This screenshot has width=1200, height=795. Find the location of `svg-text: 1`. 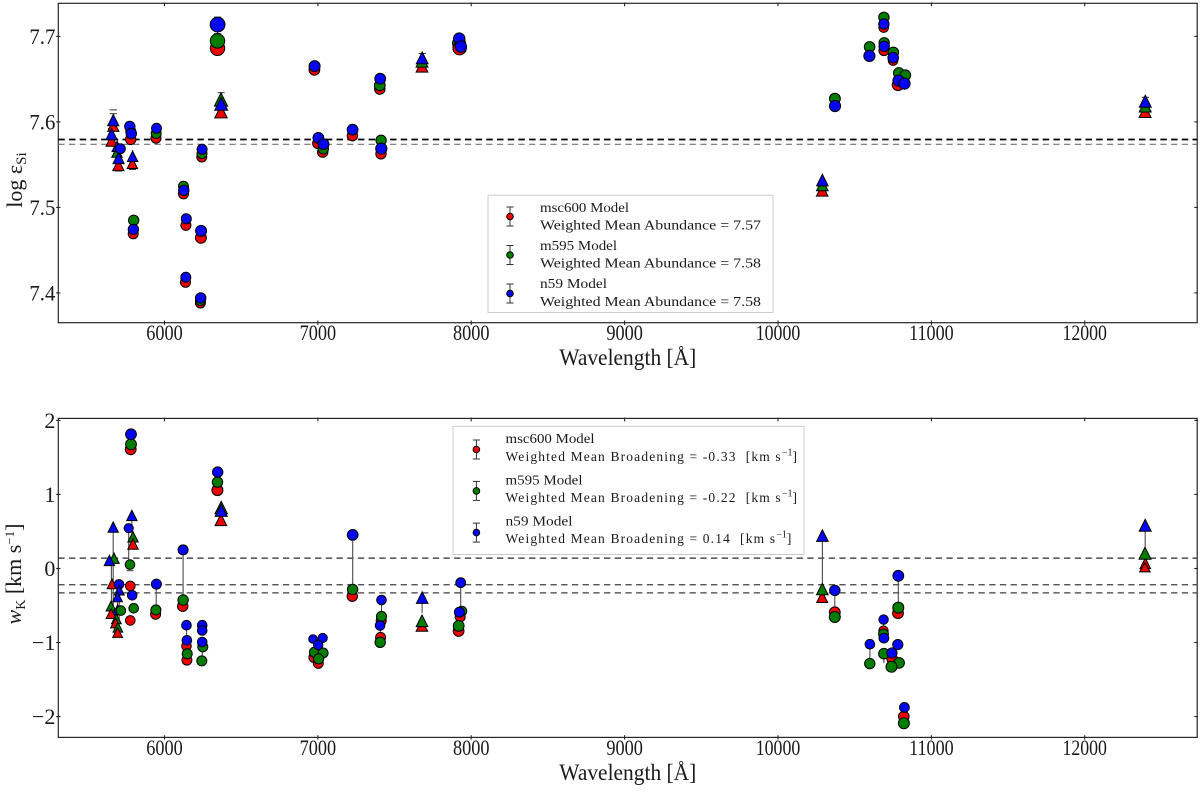

svg-text: 1 is located at coordinates (49, 494).